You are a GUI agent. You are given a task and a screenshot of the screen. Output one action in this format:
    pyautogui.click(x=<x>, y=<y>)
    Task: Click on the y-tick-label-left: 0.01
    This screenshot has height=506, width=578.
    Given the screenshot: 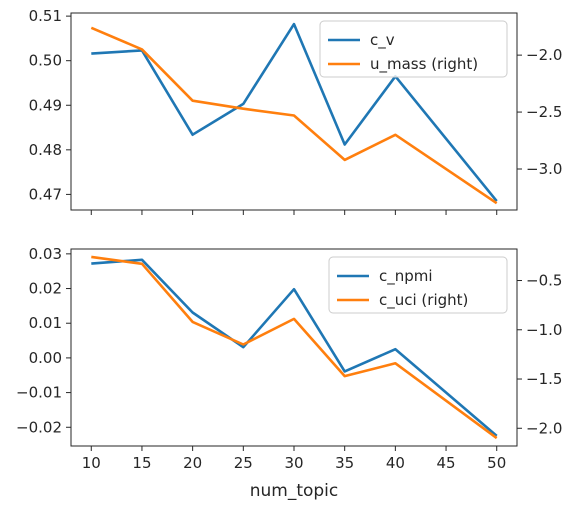 What is the action you would take?
    pyautogui.click(x=45, y=323)
    